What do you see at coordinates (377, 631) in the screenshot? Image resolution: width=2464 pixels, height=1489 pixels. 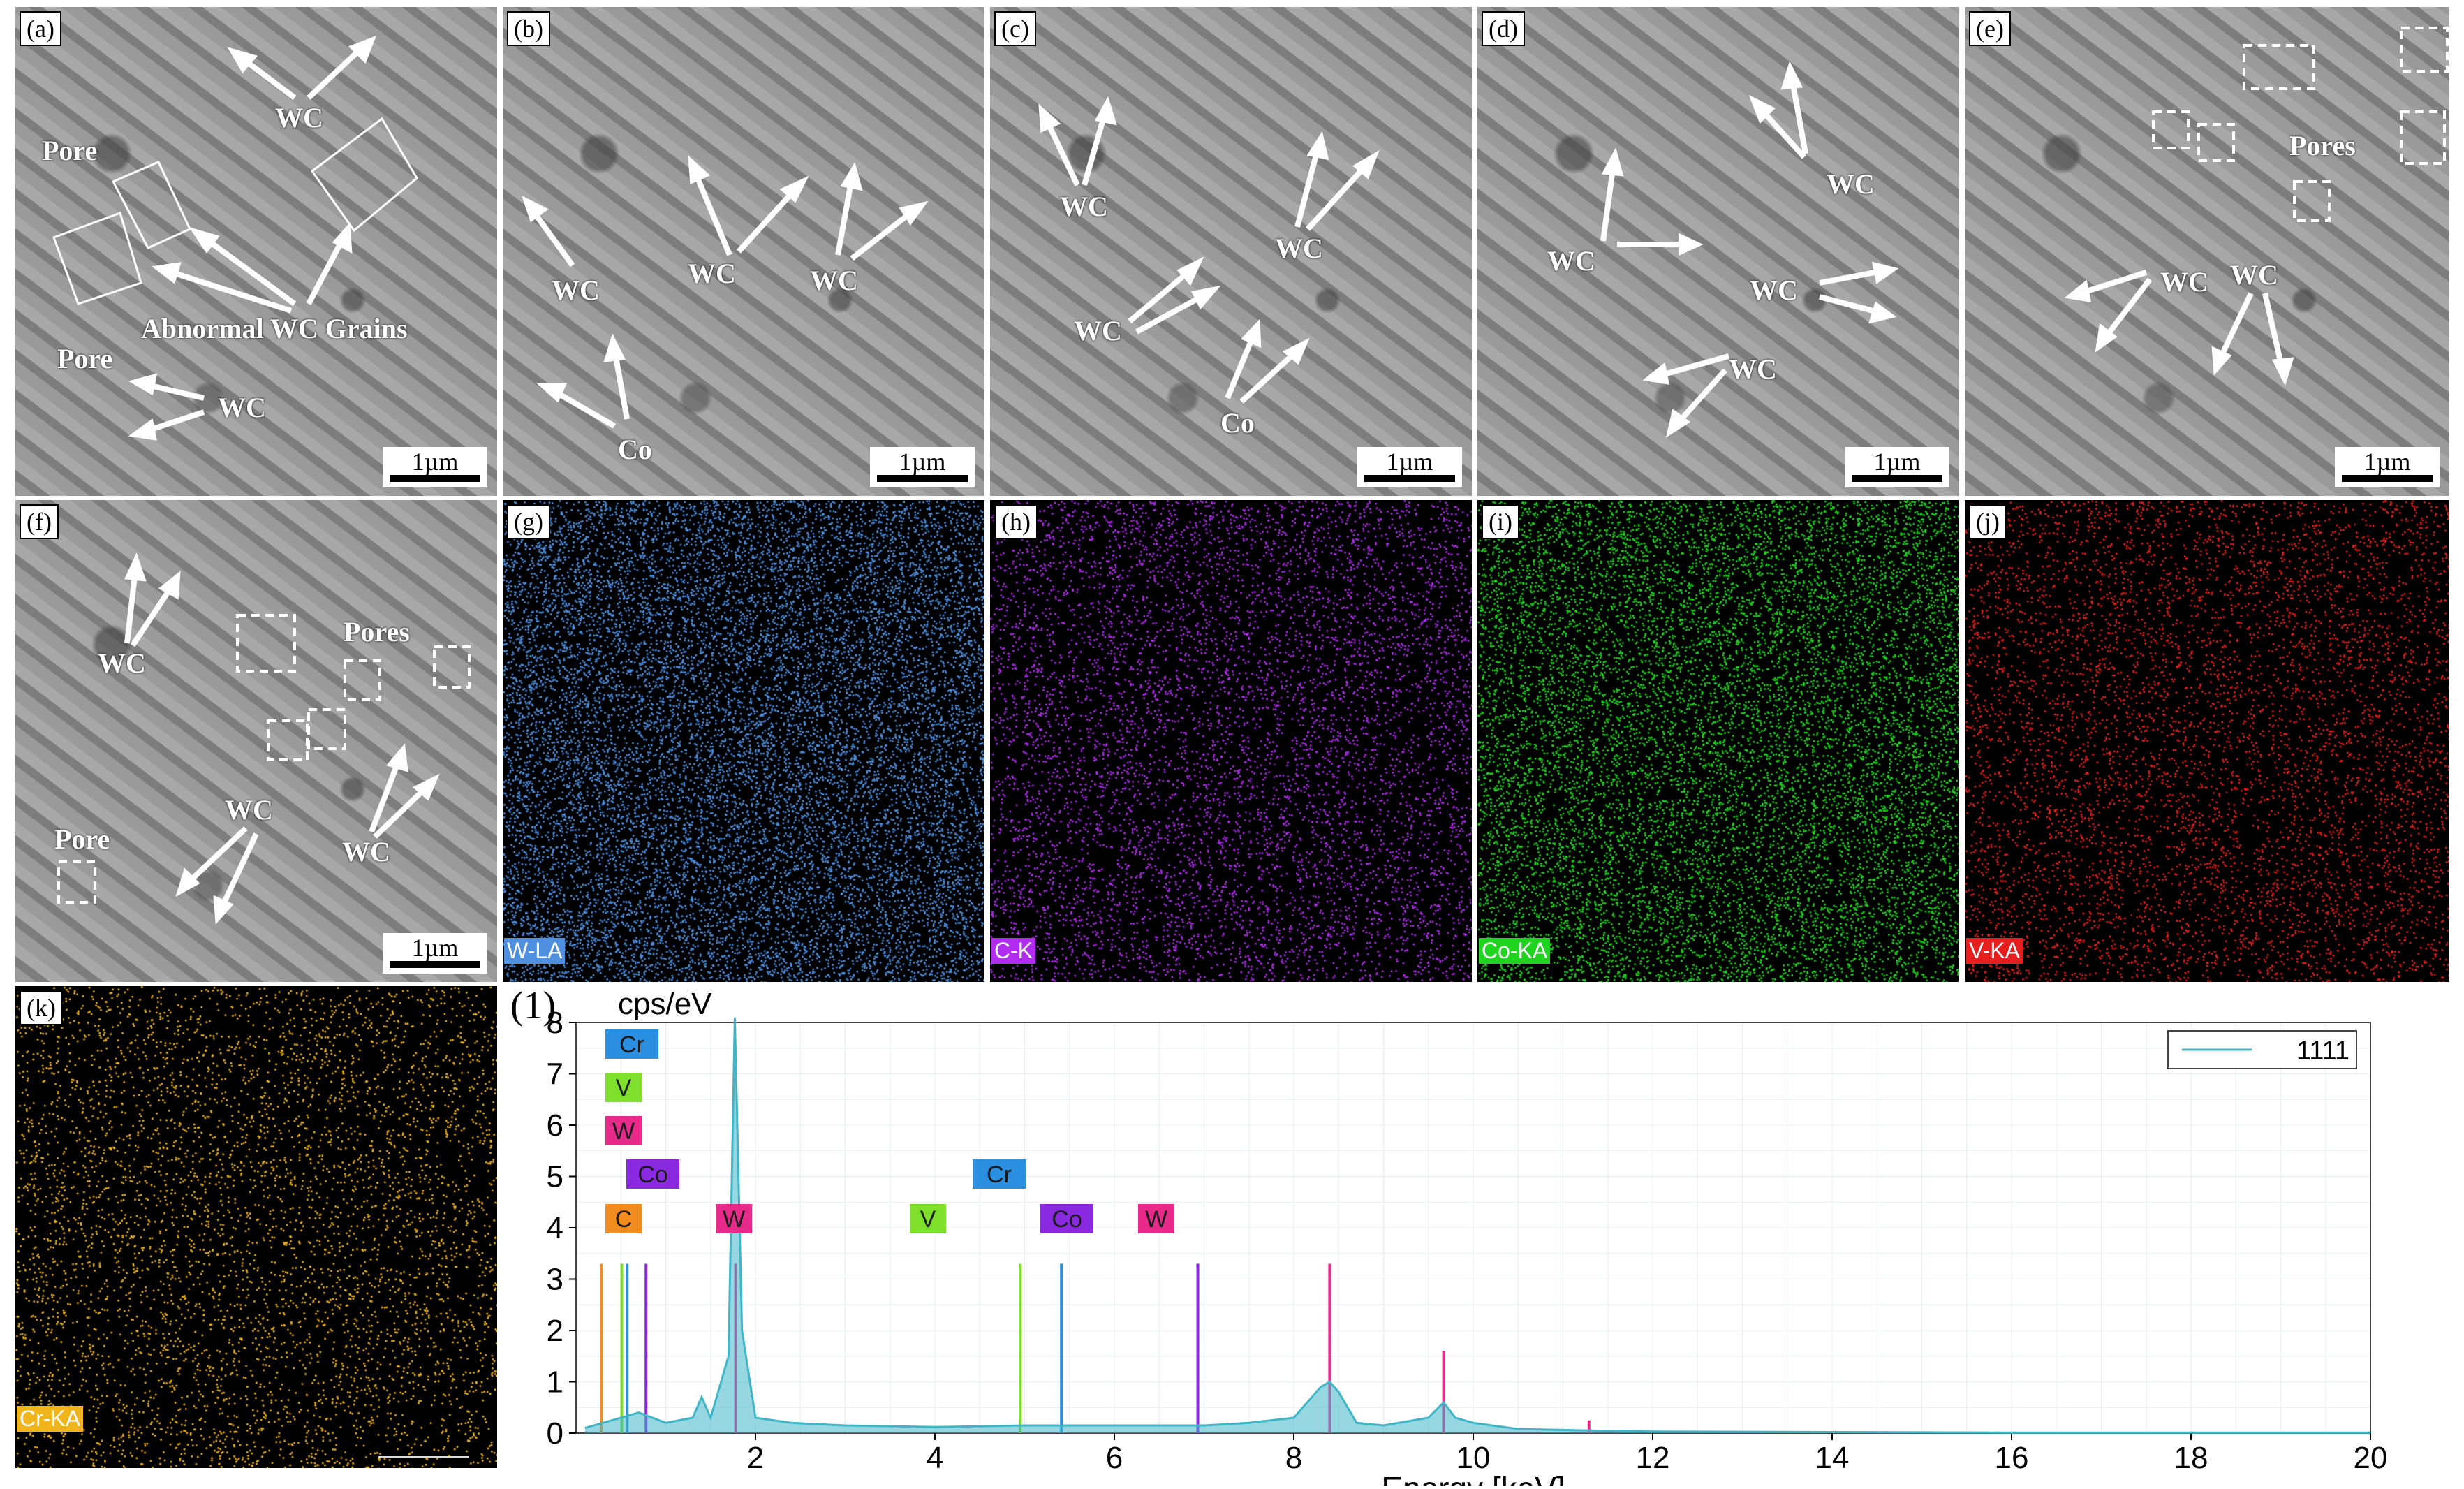 I see `label-pores: Pores` at bounding box center [377, 631].